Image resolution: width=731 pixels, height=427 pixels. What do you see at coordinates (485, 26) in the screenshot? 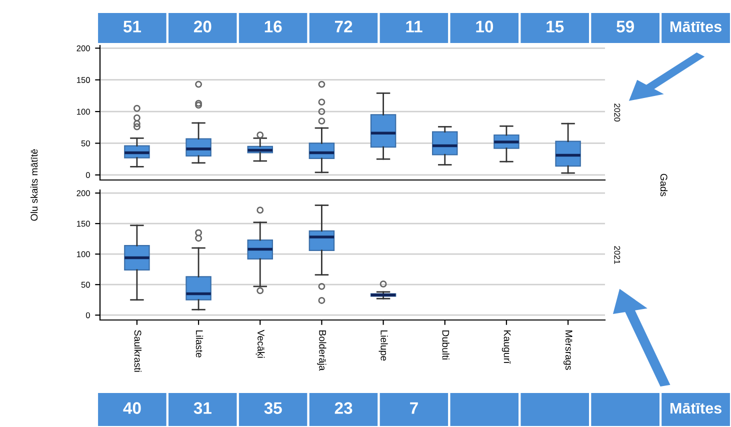
I see `text: 10` at bounding box center [485, 26].